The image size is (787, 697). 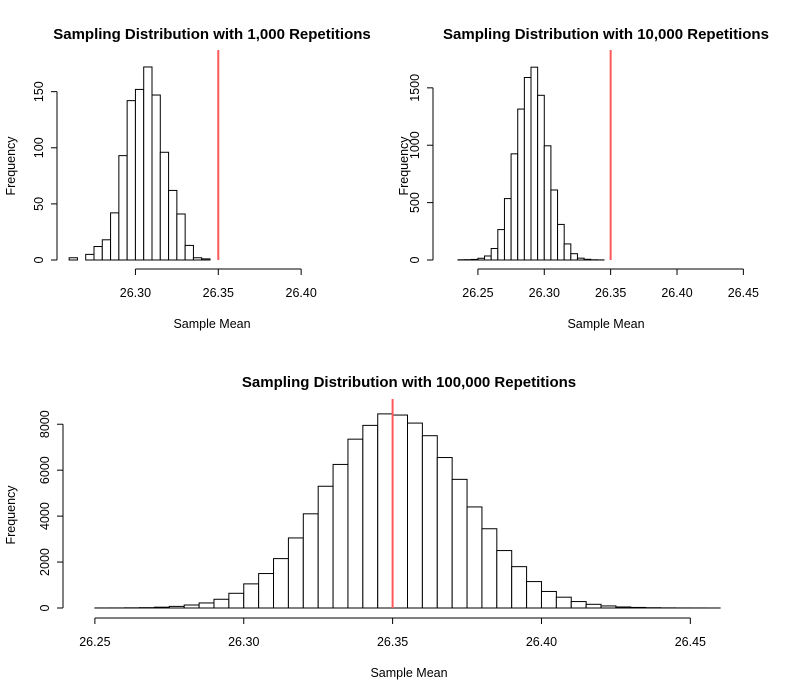 I want to click on y-tick-label: 4000, so click(x=45, y=516).